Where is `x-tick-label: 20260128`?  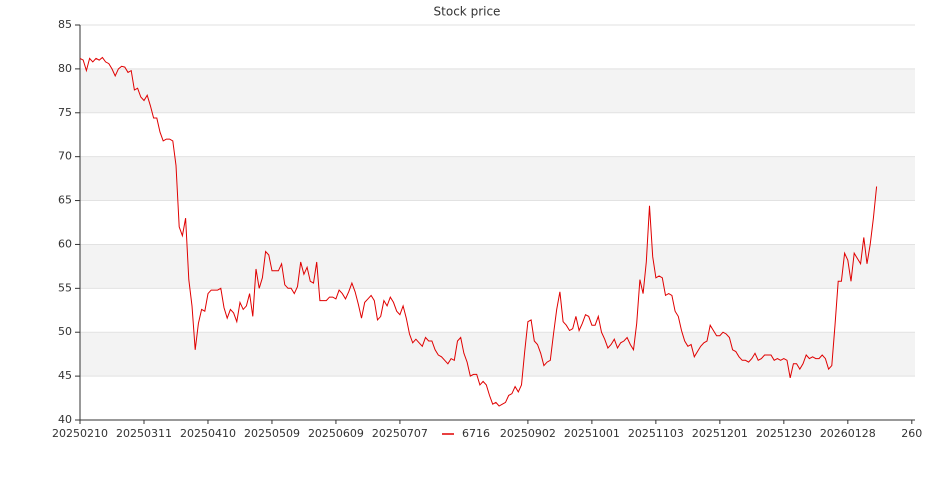 x-tick-label: 20260128 is located at coordinates (848, 433).